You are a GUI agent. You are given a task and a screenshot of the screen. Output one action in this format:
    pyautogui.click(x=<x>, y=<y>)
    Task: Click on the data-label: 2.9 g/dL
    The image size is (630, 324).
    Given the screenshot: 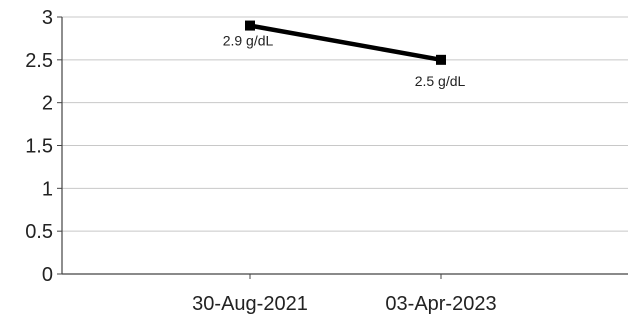 What is the action you would take?
    pyautogui.click(x=248, y=41)
    